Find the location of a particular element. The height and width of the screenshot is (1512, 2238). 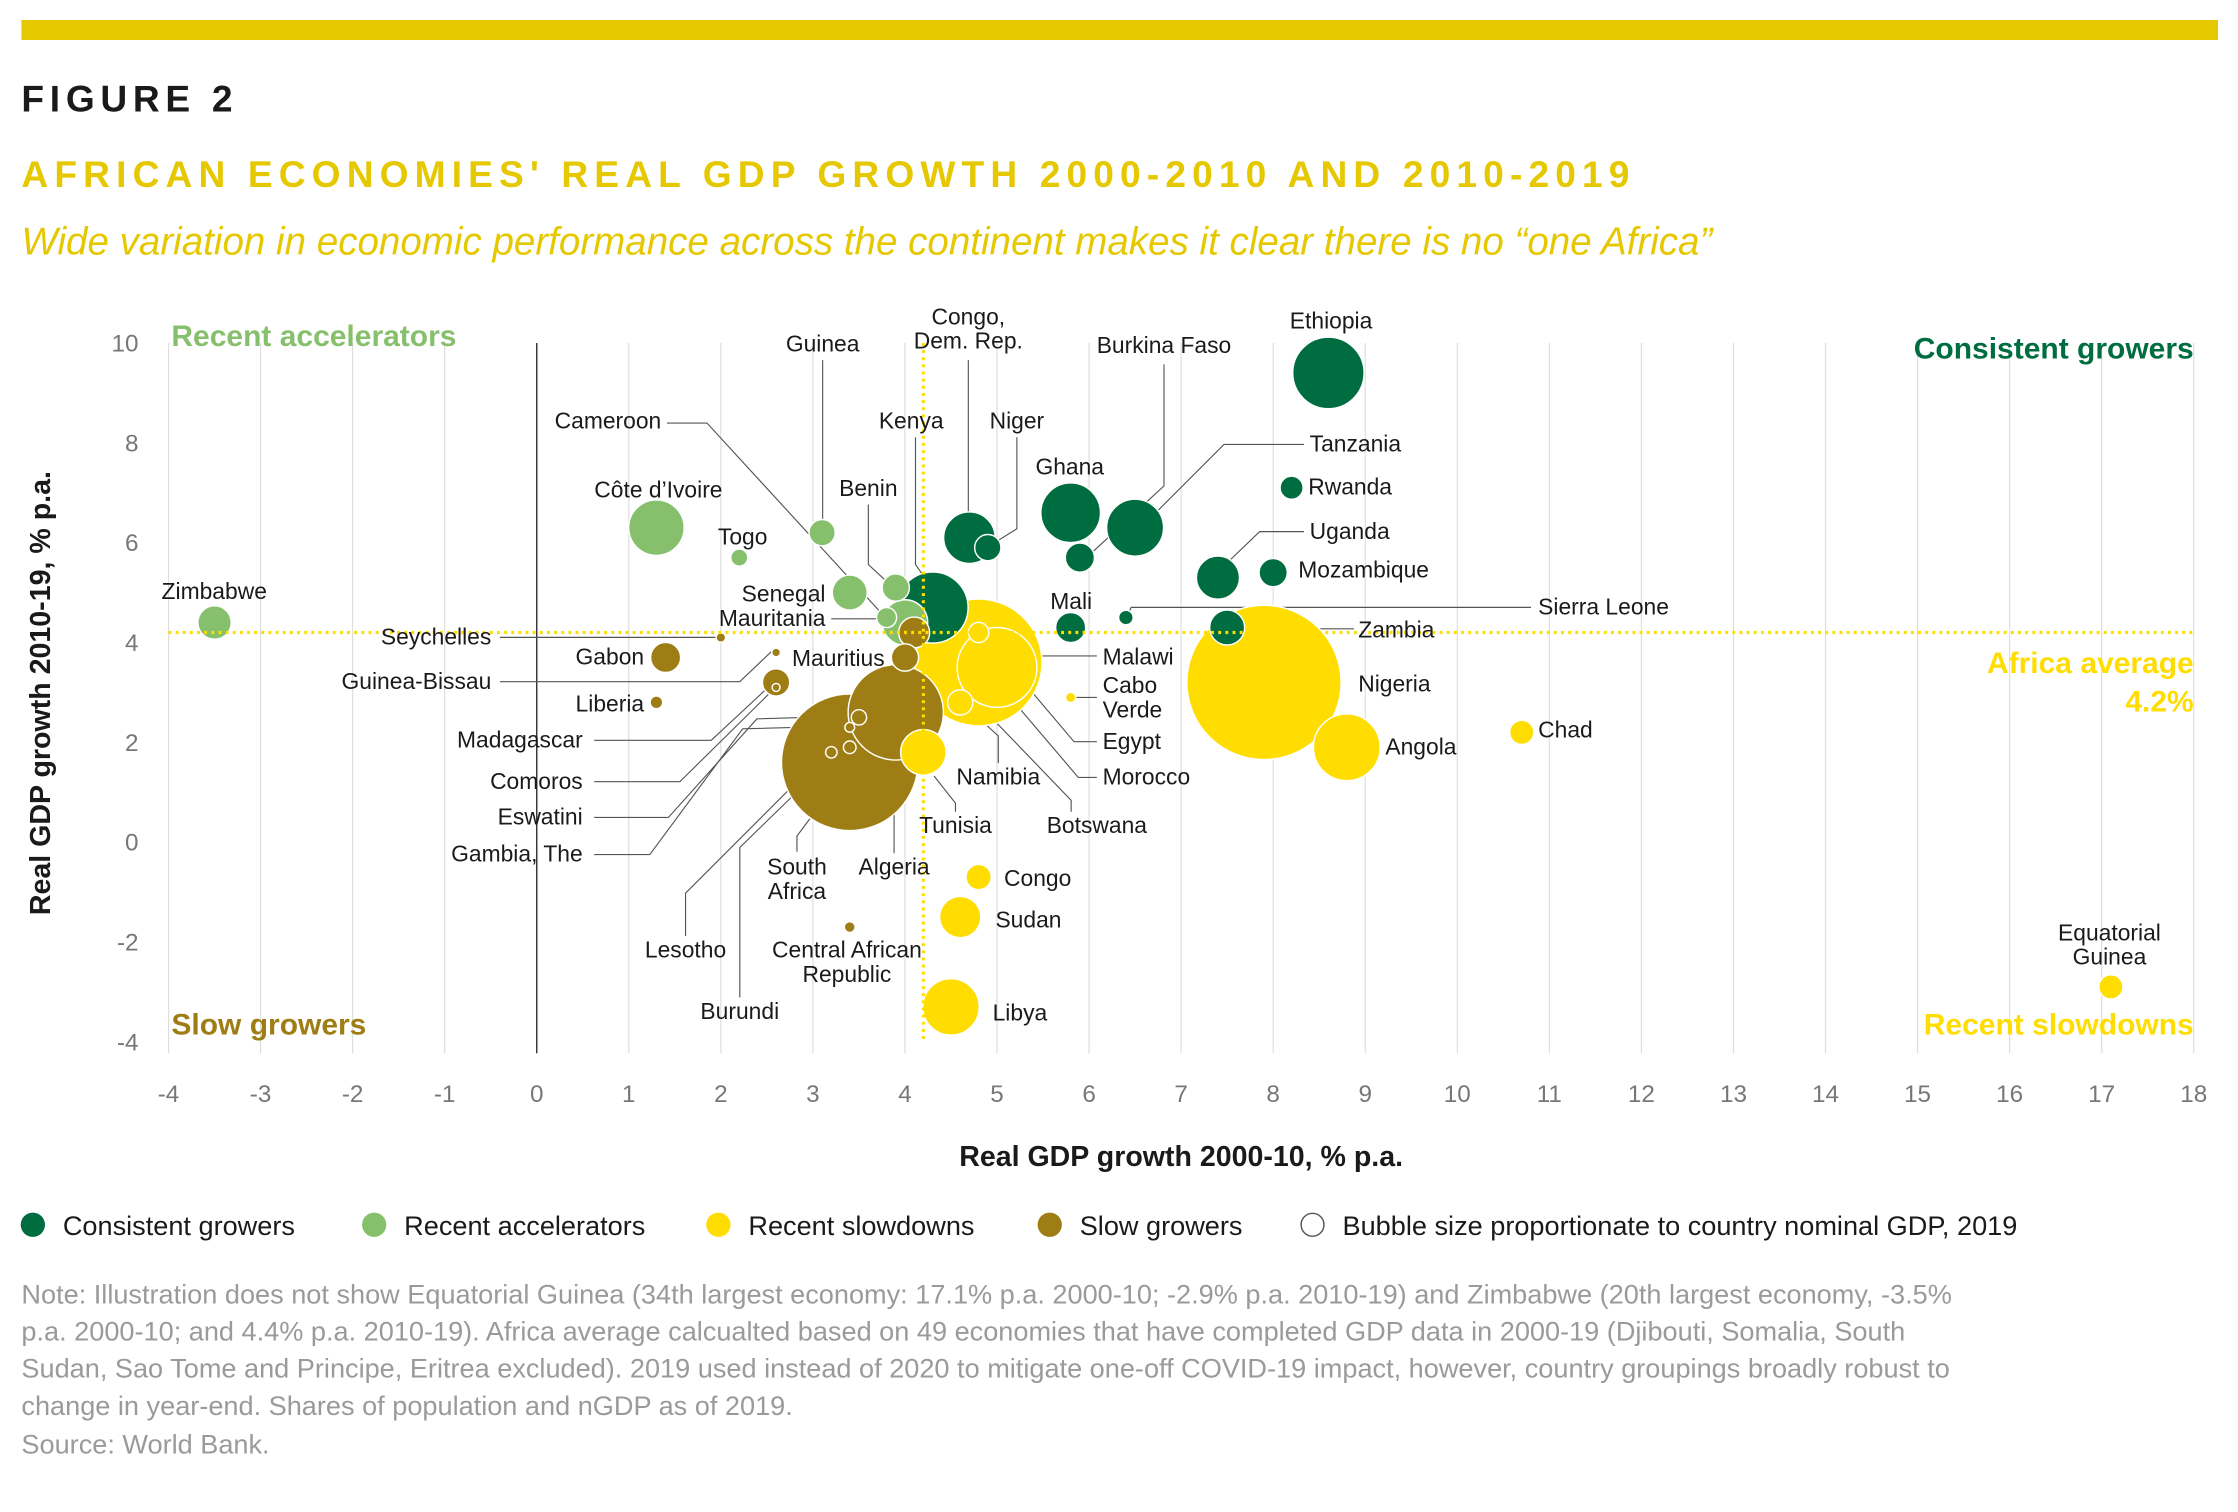

country-label-line: Cameroon is located at coordinates (608, 421).